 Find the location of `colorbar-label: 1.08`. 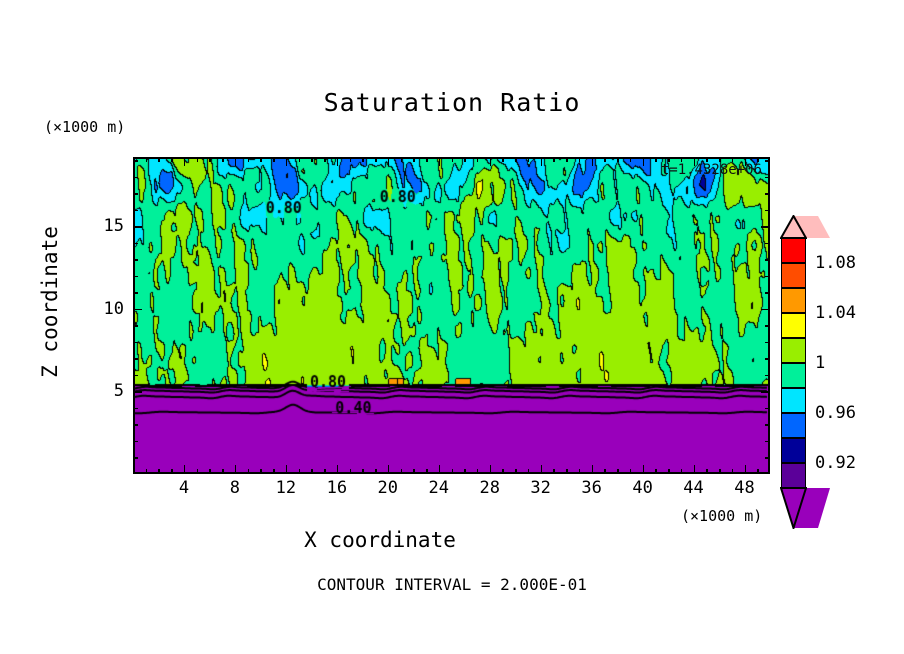

colorbar-label: 1.08 is located at coordinates (835, 263).